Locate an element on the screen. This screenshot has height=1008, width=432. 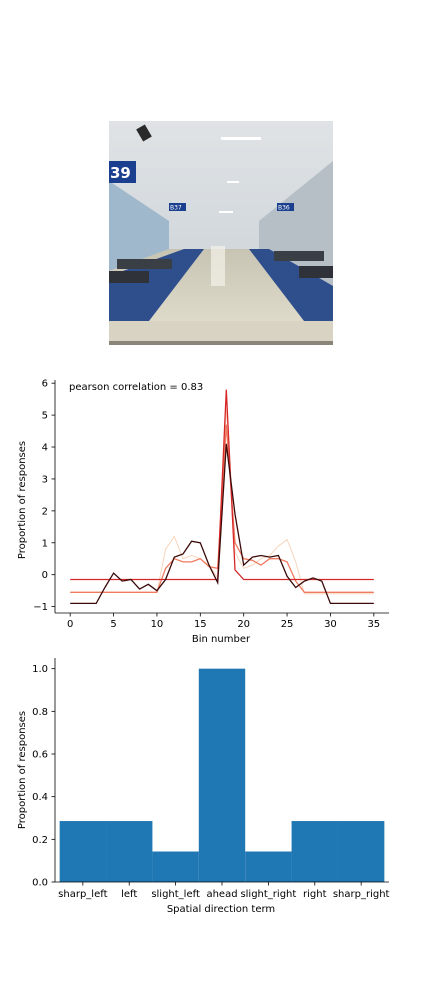
bar-x-tick-label: slight_right is located at coordinates (268, 894).